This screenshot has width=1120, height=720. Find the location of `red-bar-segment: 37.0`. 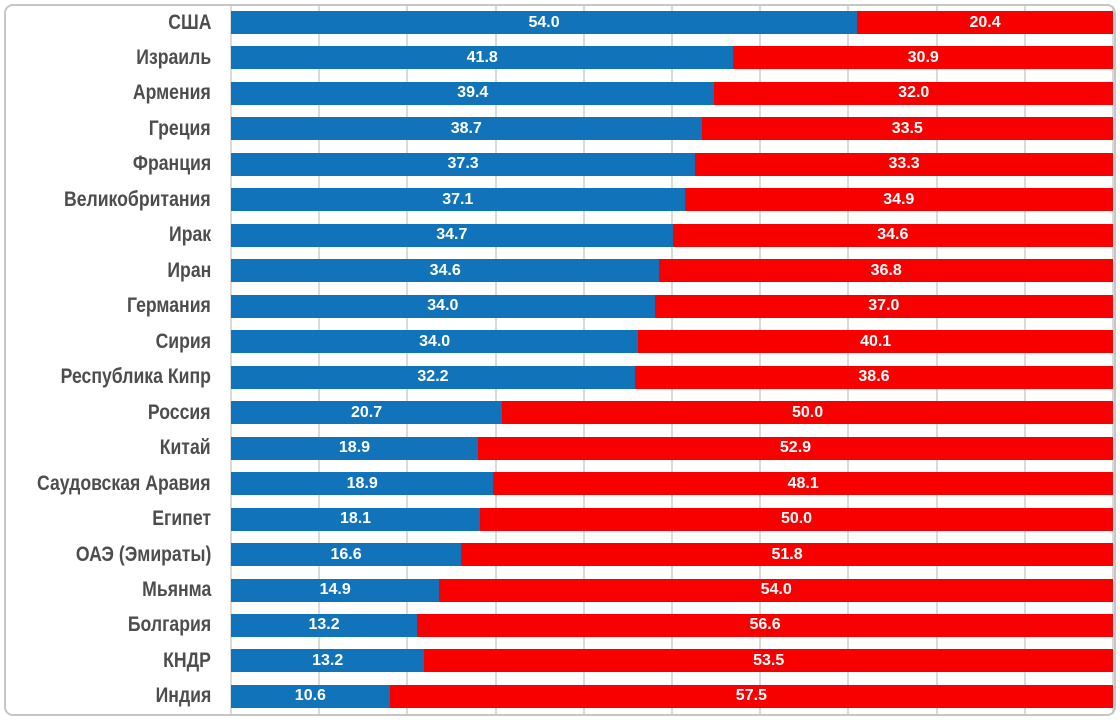

red-bar-segment: 37.0 is located at coordinates (883, 306).